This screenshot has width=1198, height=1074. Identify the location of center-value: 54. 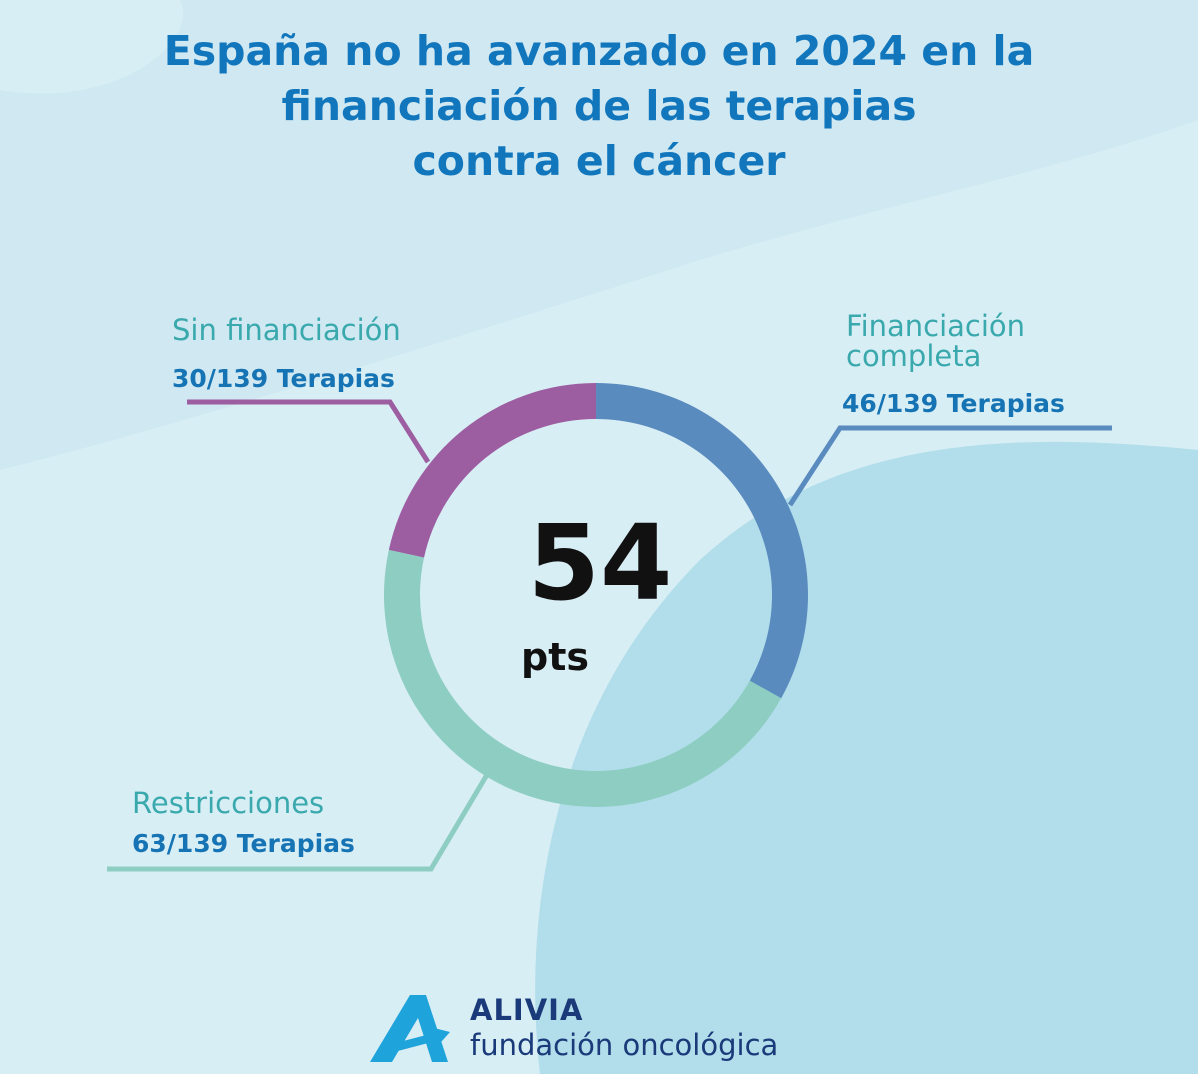
(600, 563).